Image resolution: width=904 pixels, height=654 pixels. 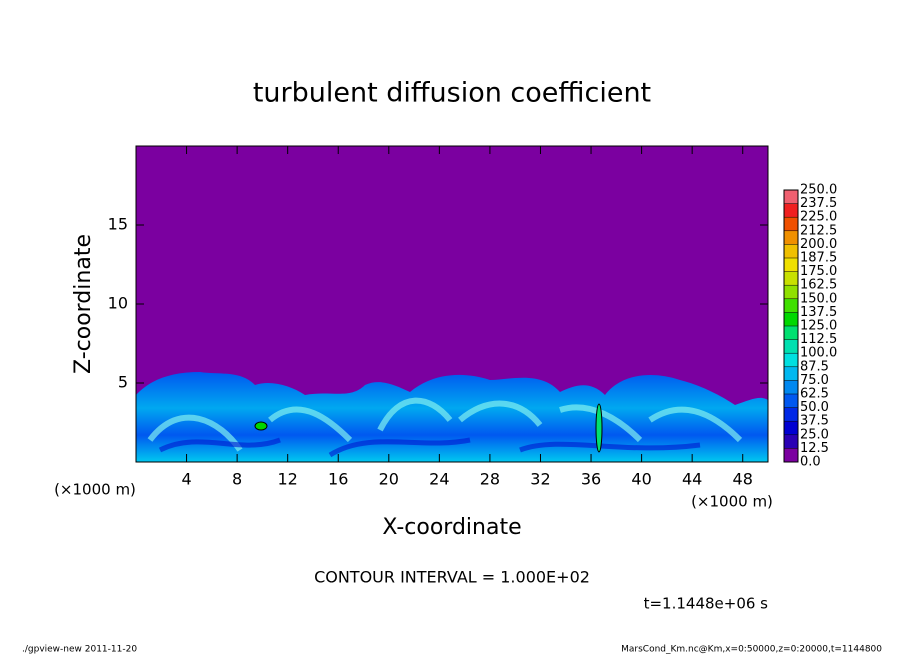 What do you see at coordinates (818, 244) in the screenshot?
I see `colorbar-label: 200.0` at bounding box center [818, 244].